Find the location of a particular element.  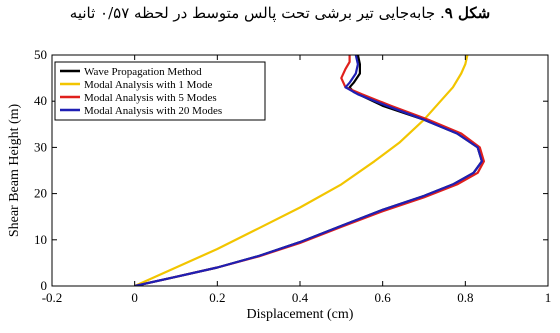

legend-entry: Modal Analysis with 5 Modes is located at coordinates (150, 98).